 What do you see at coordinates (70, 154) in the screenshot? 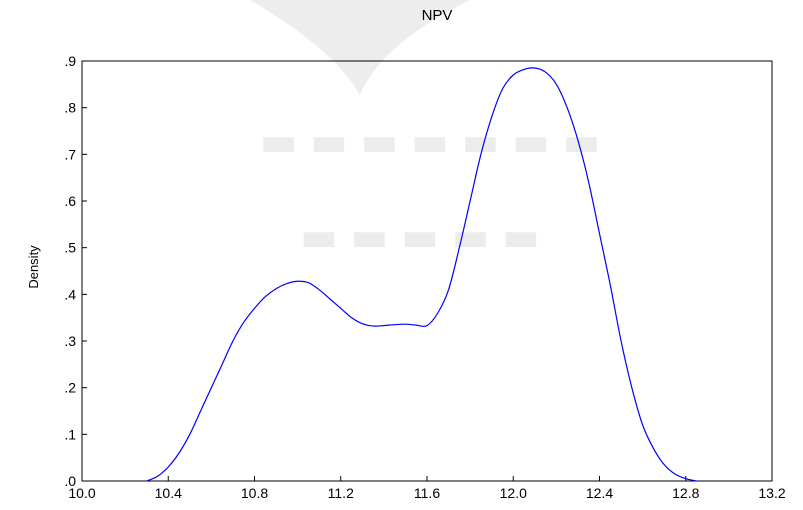
I see `y-tick-label: .7` at bounding box center [70, 154].